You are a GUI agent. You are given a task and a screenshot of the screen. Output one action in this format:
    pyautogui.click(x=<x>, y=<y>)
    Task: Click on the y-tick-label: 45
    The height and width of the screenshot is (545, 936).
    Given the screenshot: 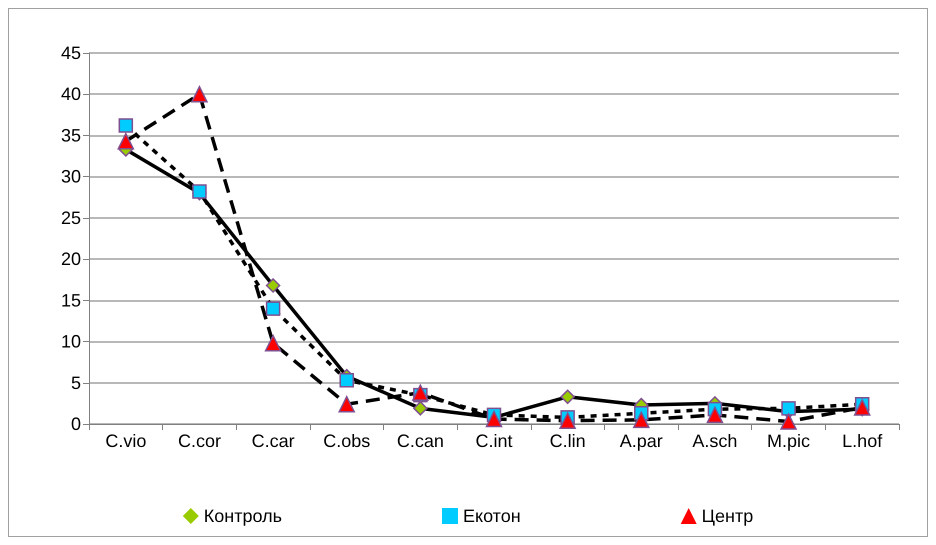 What is the action you would take?
    pyautogui.click(x=70, y=53)
    